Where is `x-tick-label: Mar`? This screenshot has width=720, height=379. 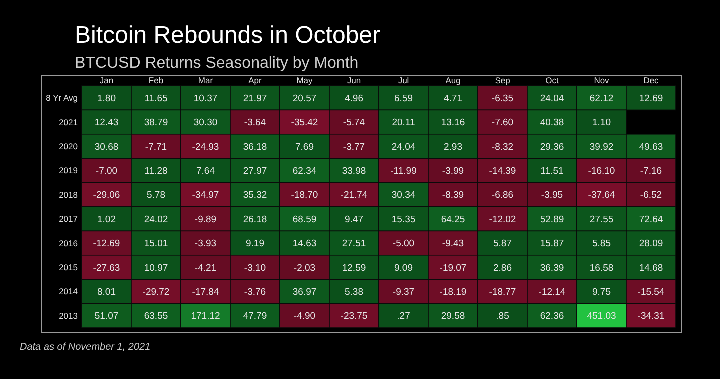 x-tick-label: Mar is located at coordinates (206, 81).